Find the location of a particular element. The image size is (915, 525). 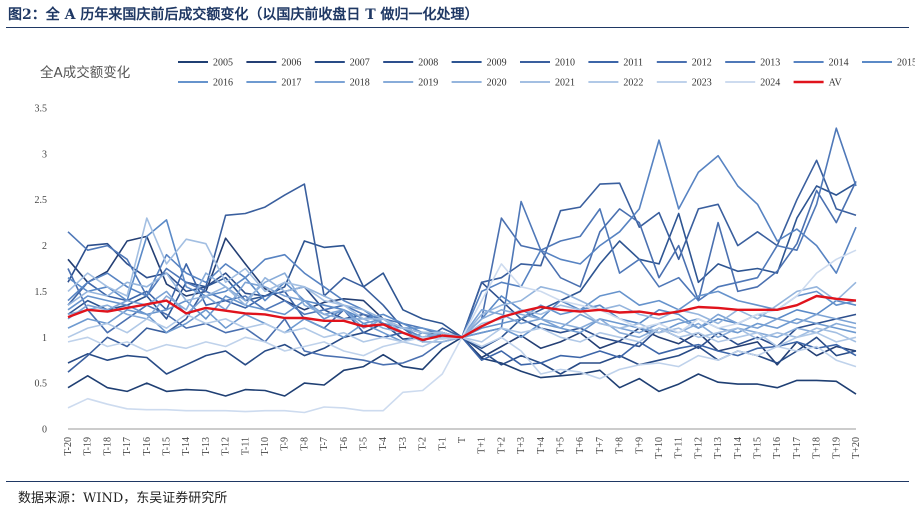

bottom-rule is located at coordinates (457, 481).